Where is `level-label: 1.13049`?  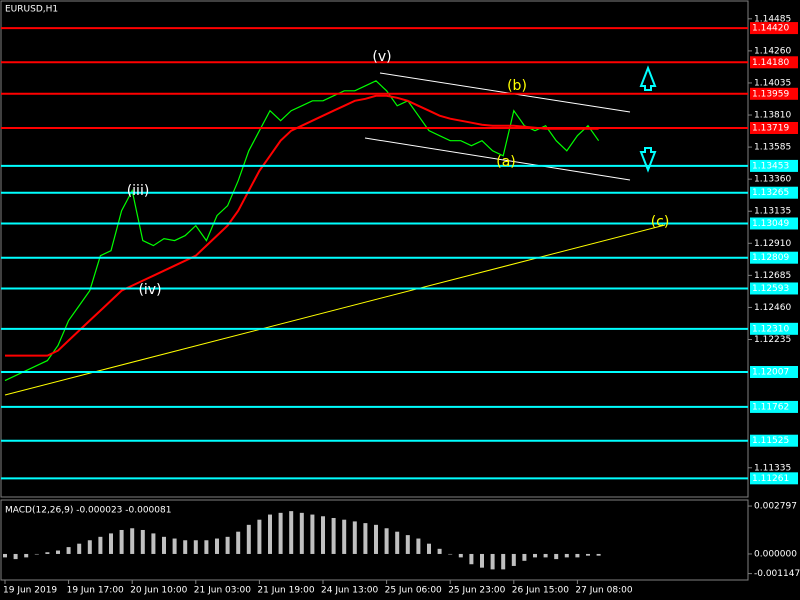
level-label: 1.13049 is located at coordinates (770, 224).